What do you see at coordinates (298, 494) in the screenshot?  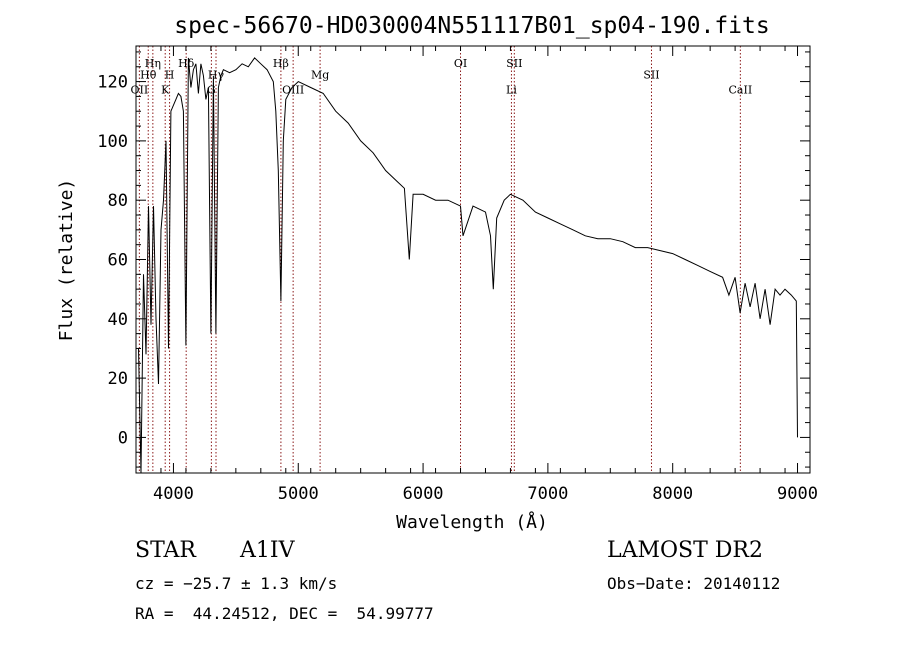 I see `x-tick-label: 5000` at bounding box center [298, 494].